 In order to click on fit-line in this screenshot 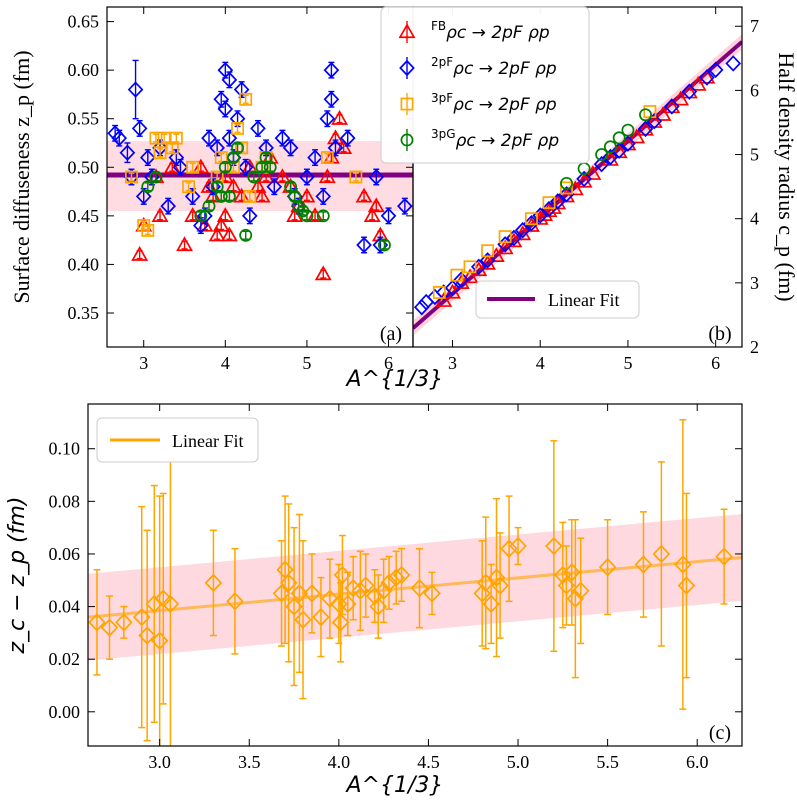, I will do `click(415, 587)`.